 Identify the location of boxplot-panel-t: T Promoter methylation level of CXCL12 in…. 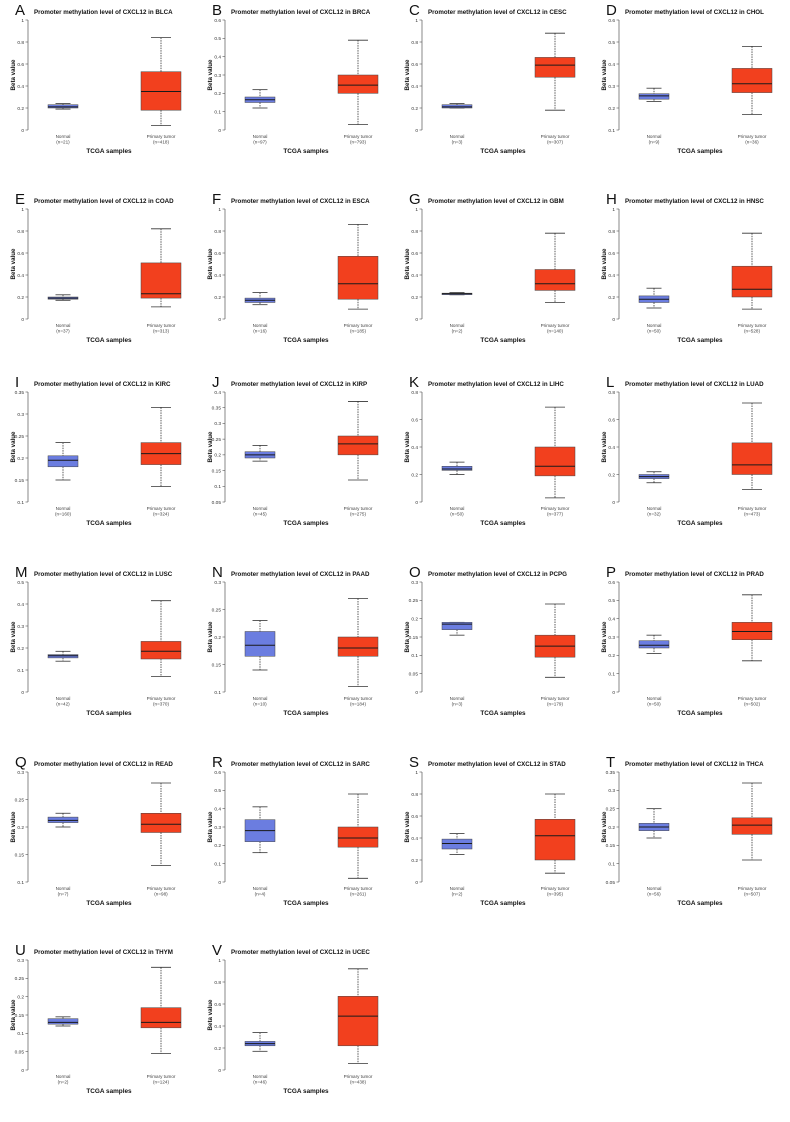
(693, 844).